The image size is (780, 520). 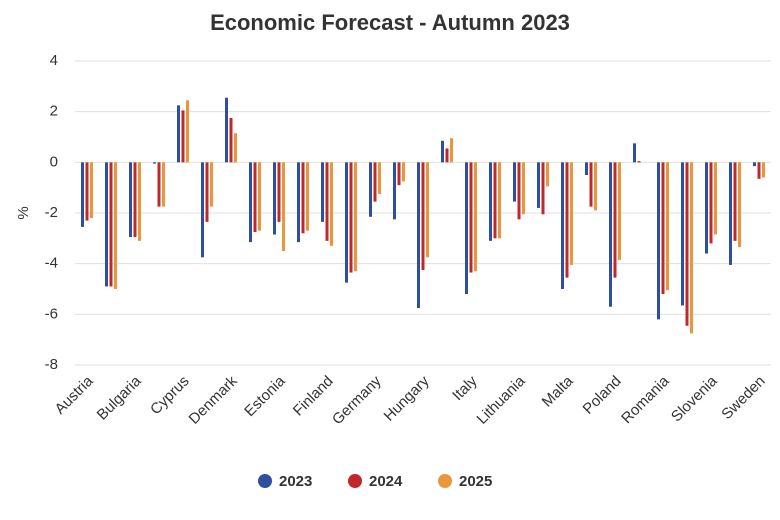 I want to click on y-tick-label: -8, so click(x=51, y=364).